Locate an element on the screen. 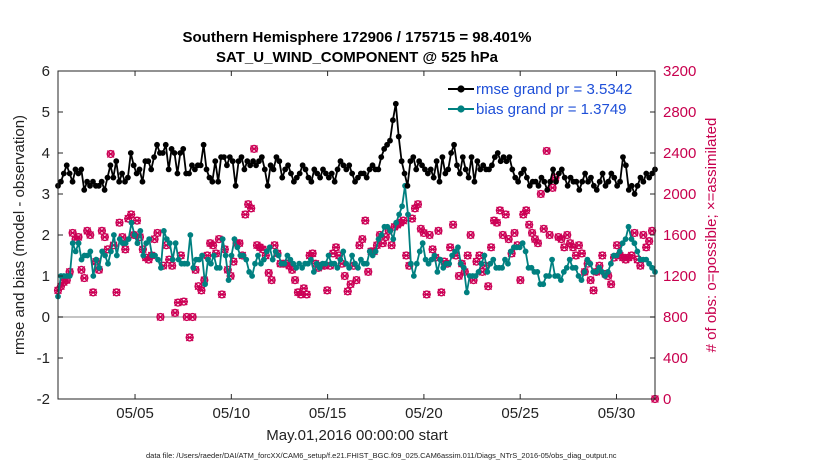 This screenshot has width=830, height=470. y-tick-label: 4 is located at coordinates (46, 153).